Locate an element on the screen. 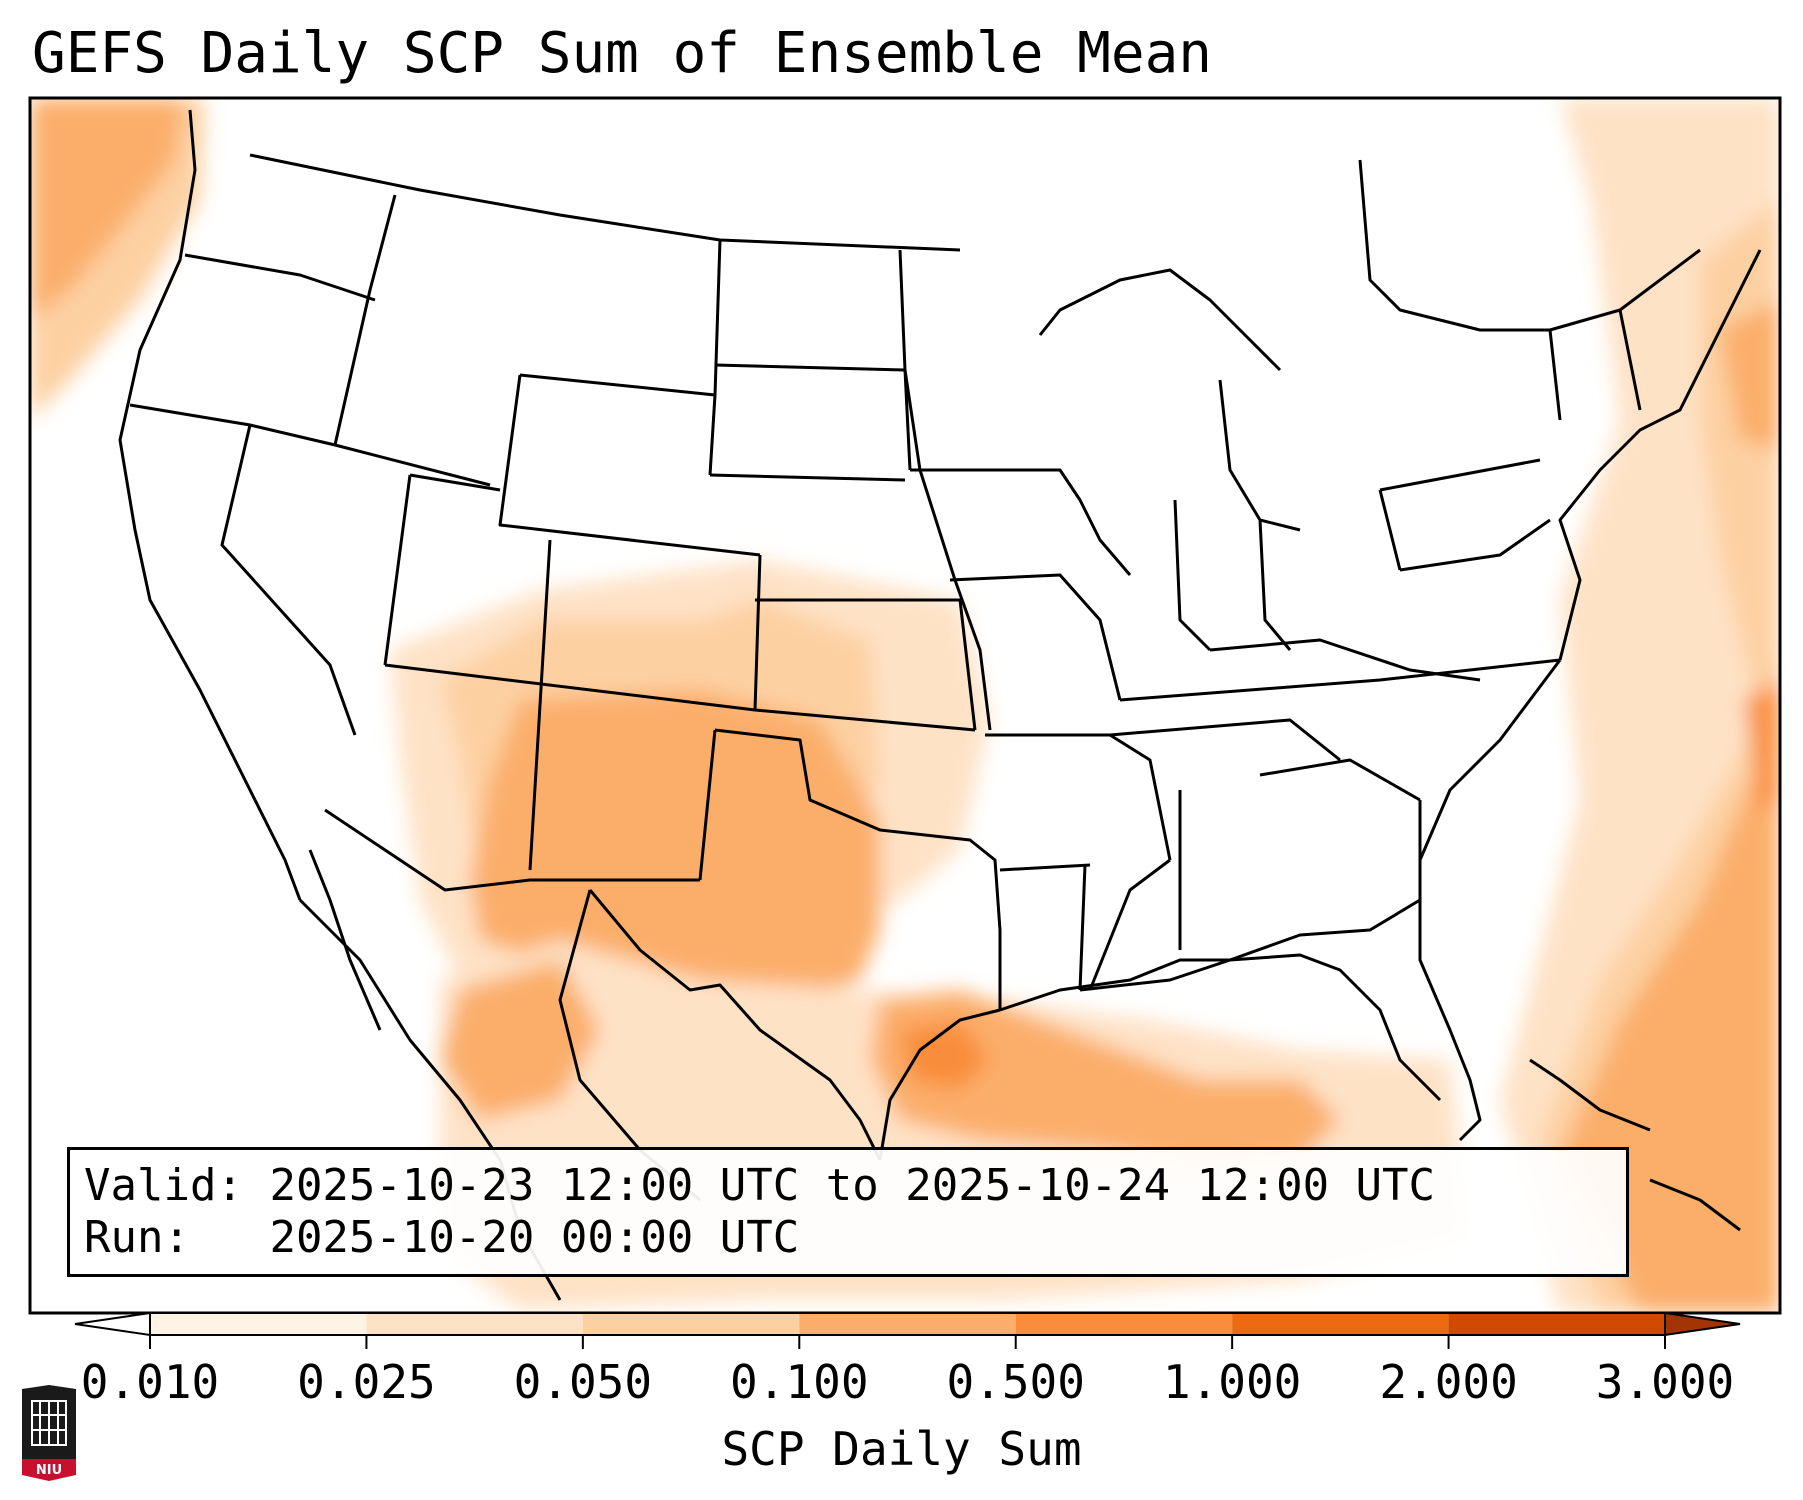  colorbar-tick-label: 0.050 is located at coordinates (583, 1382).